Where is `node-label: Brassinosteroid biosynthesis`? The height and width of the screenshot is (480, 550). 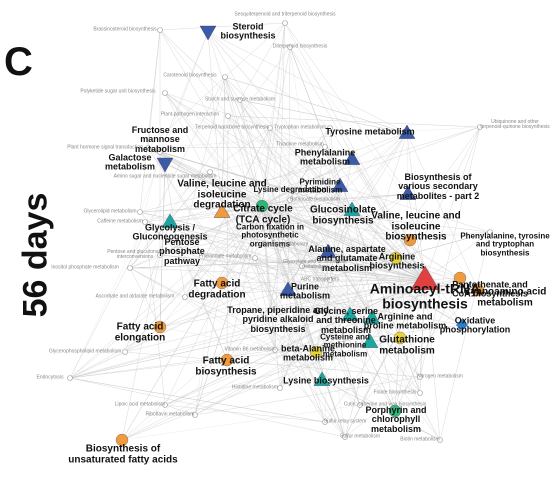 node-label: Brassinosteroid biosynthesis is located at coordinates (125, 29).